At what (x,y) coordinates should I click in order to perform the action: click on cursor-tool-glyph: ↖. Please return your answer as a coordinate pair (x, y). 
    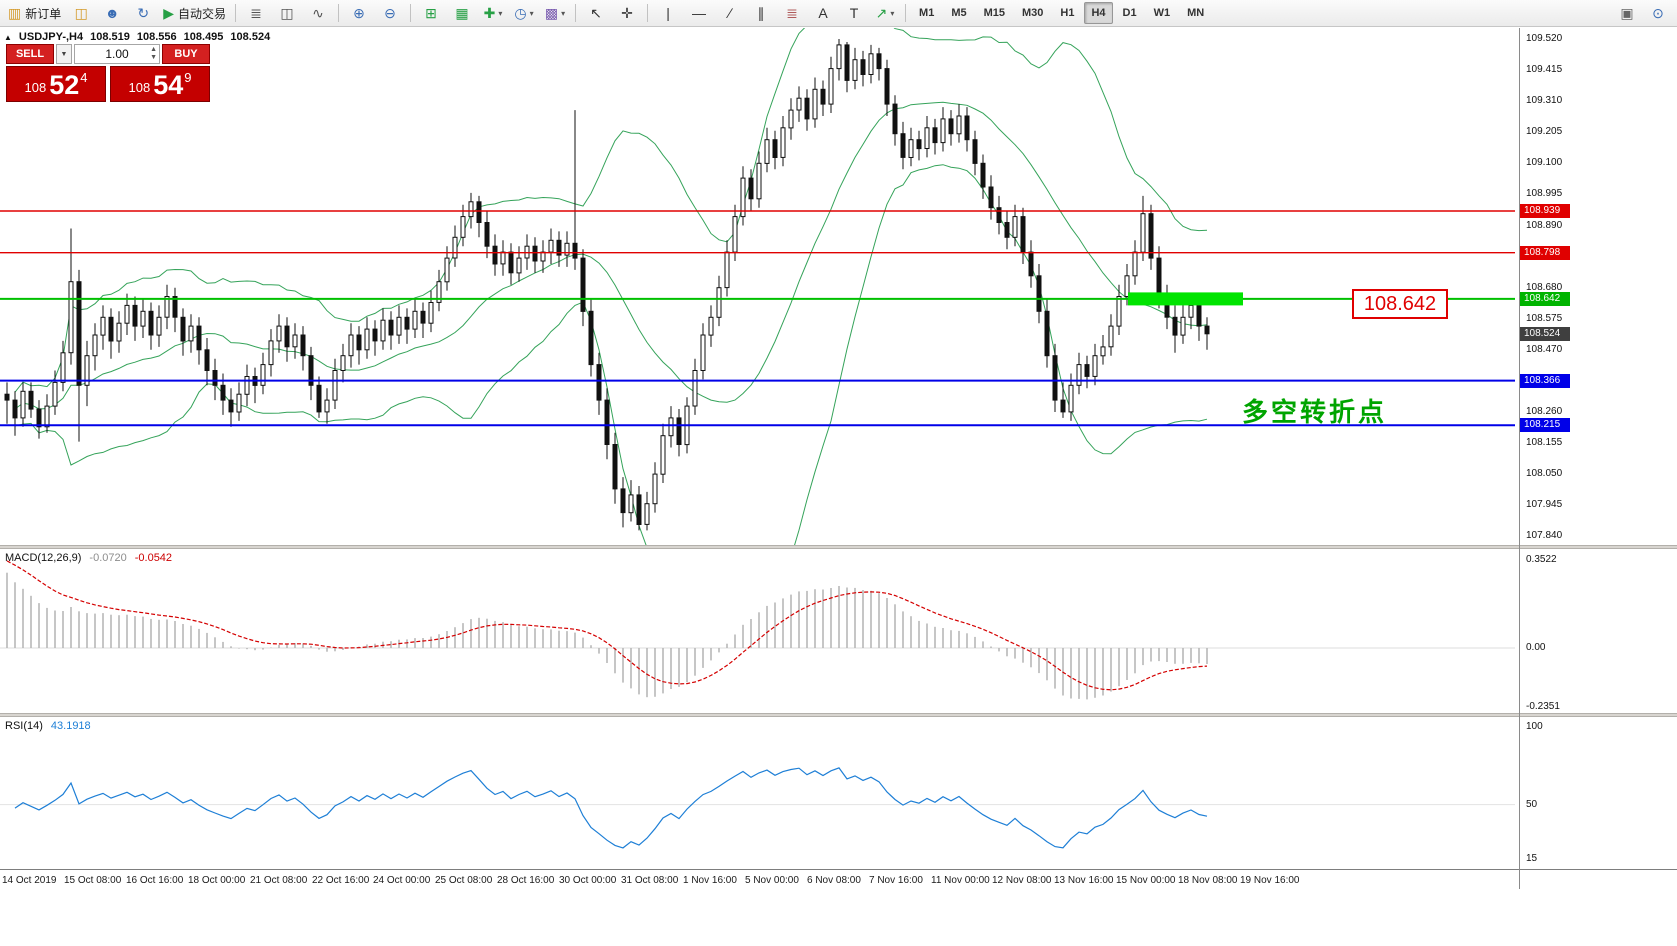
    Looking at the image, I should click on (596, 13).